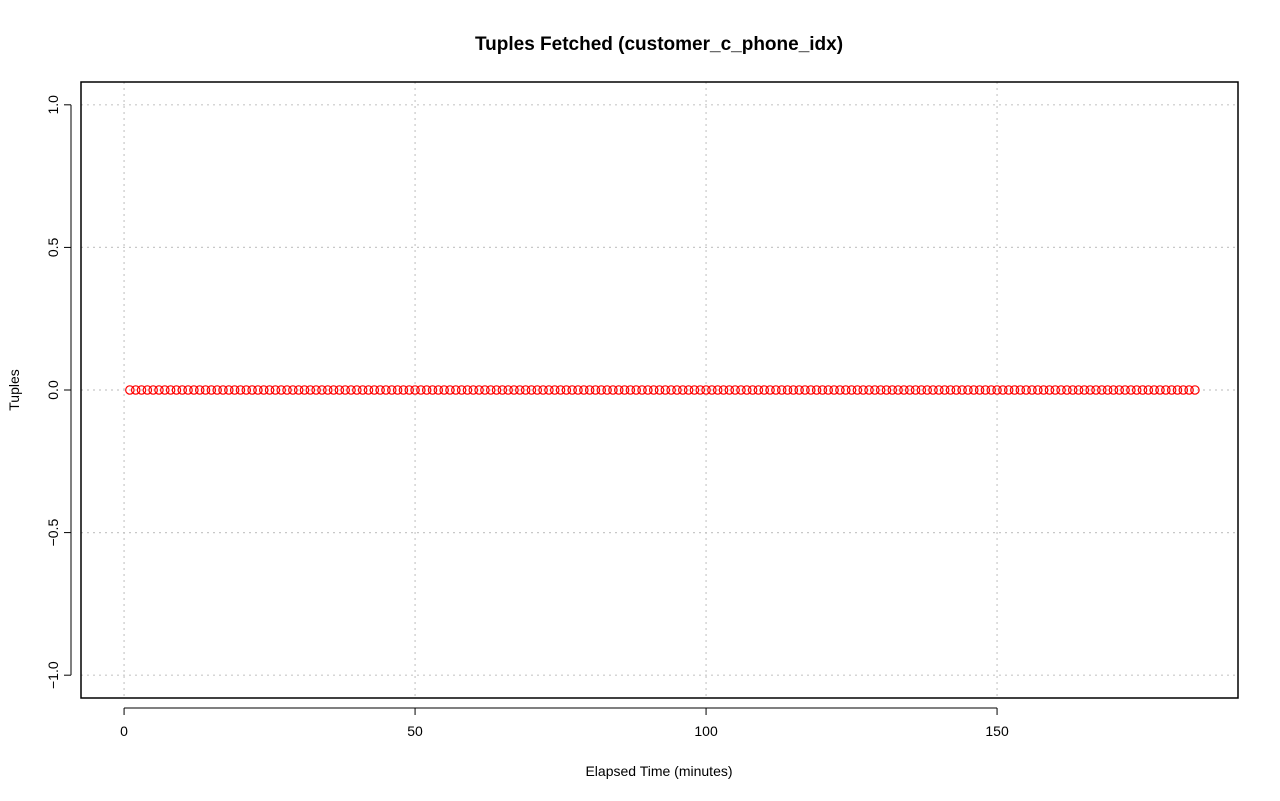 The height and width of the screenshot is (801, 1280). What do you see at coordinates (53, 675) in the screenshot?
I see `y-tick-label: −1.0` at bounding box center [53, 675].